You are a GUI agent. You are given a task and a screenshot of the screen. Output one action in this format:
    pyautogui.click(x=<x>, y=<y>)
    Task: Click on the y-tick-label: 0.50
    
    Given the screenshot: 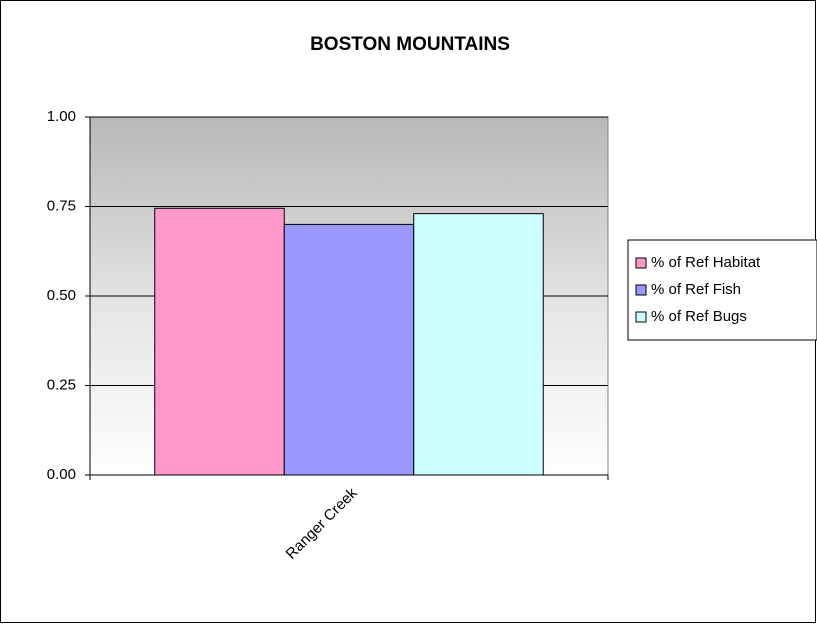 What is the action you would take?
    pyautogui.click(x=61, y=295)
    